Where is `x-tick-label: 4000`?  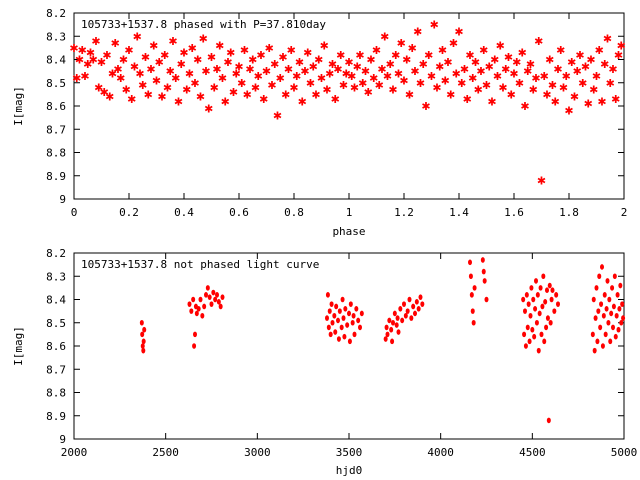 x-tick-label: 4000 is located at coordinates (440, 452).